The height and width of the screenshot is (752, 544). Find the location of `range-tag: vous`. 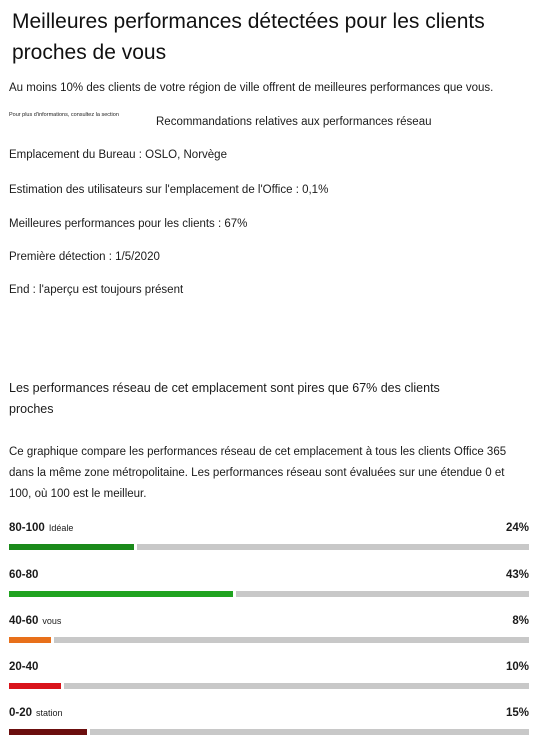

range-tag: vous is located at coordinates (52, 621).